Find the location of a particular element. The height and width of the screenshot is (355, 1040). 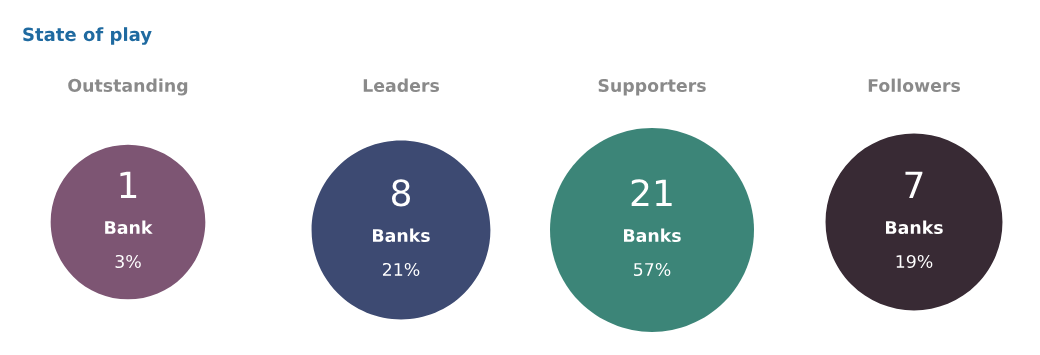

data-label: 57% is located at coordinates (652, 269).